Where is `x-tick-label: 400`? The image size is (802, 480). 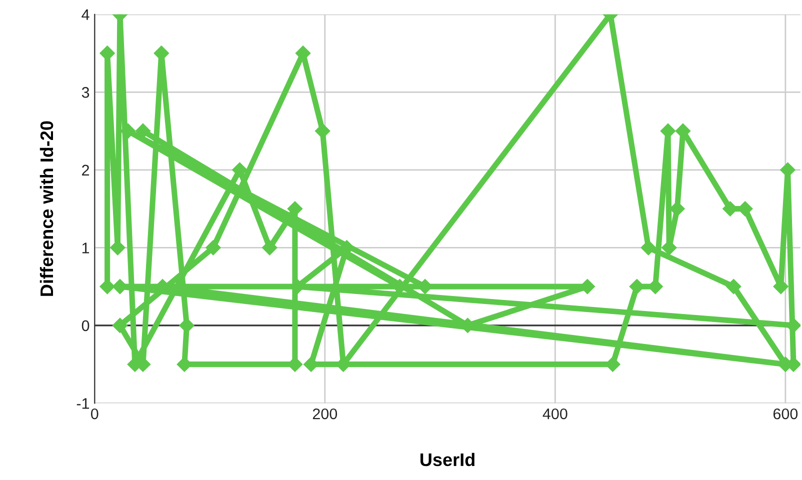 x-tick-label: 400 is located at coordinates (555, 414).